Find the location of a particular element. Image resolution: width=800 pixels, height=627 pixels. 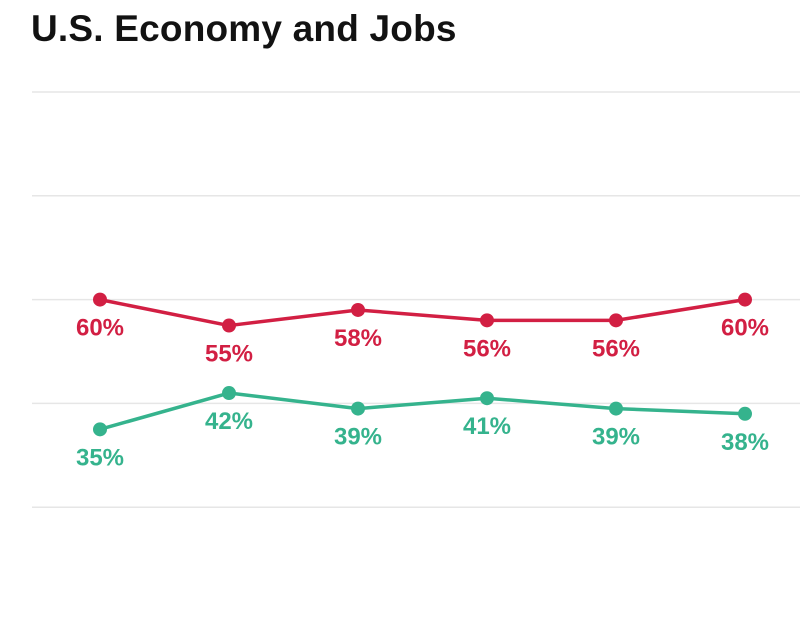

data-label: 55% is located at coordinates (229, 354).